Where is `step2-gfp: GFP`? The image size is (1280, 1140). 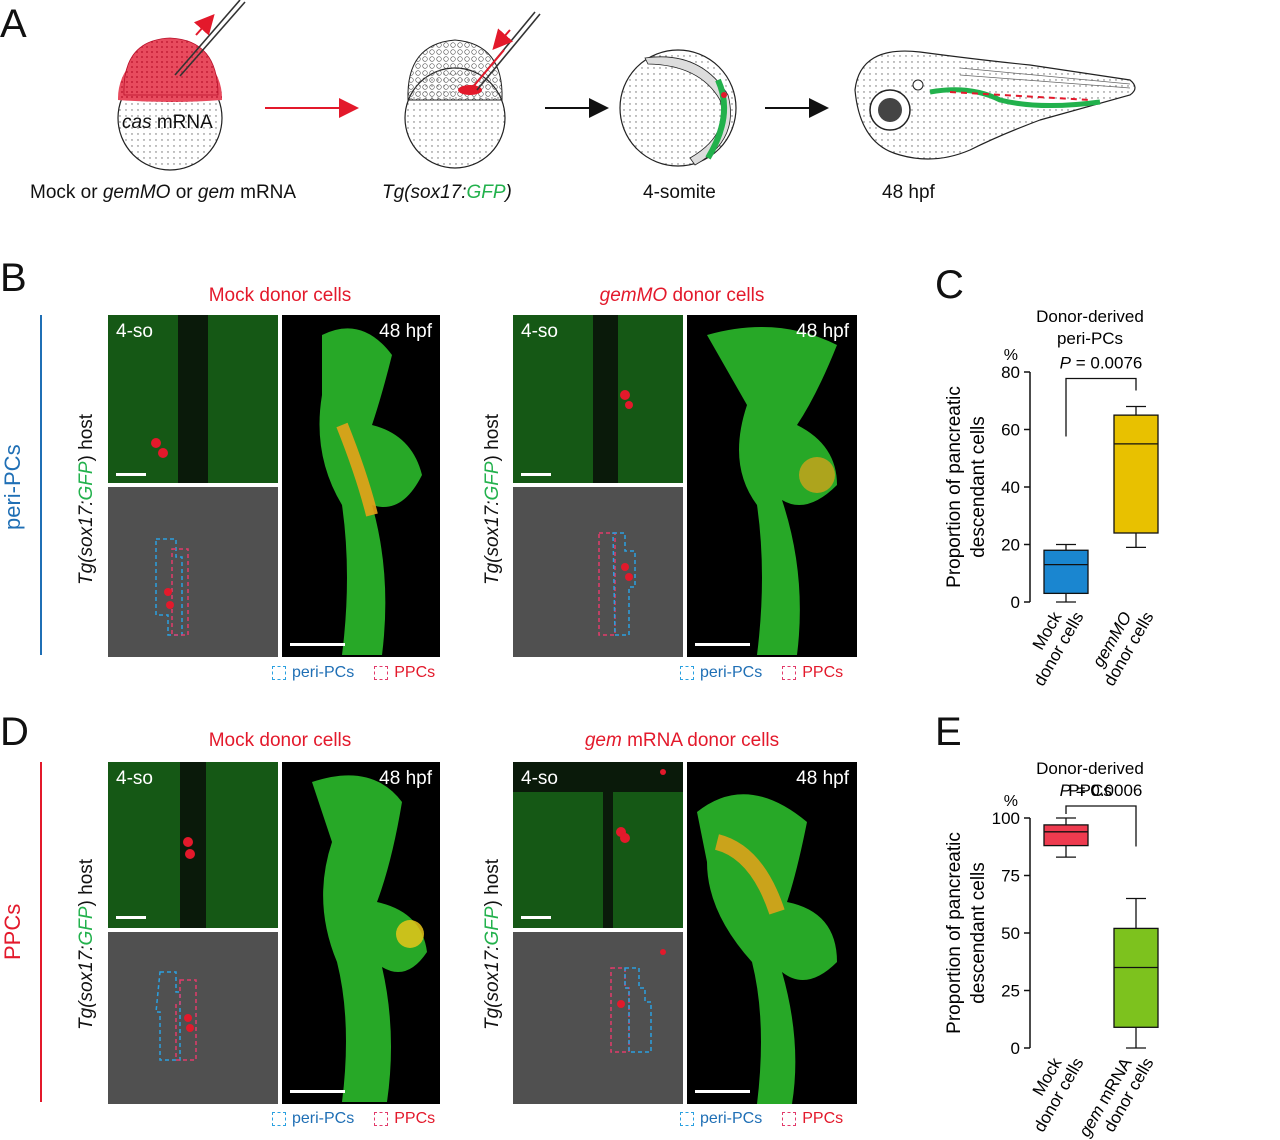 step2-gfp: GFP is located at coordinates (486, 192).